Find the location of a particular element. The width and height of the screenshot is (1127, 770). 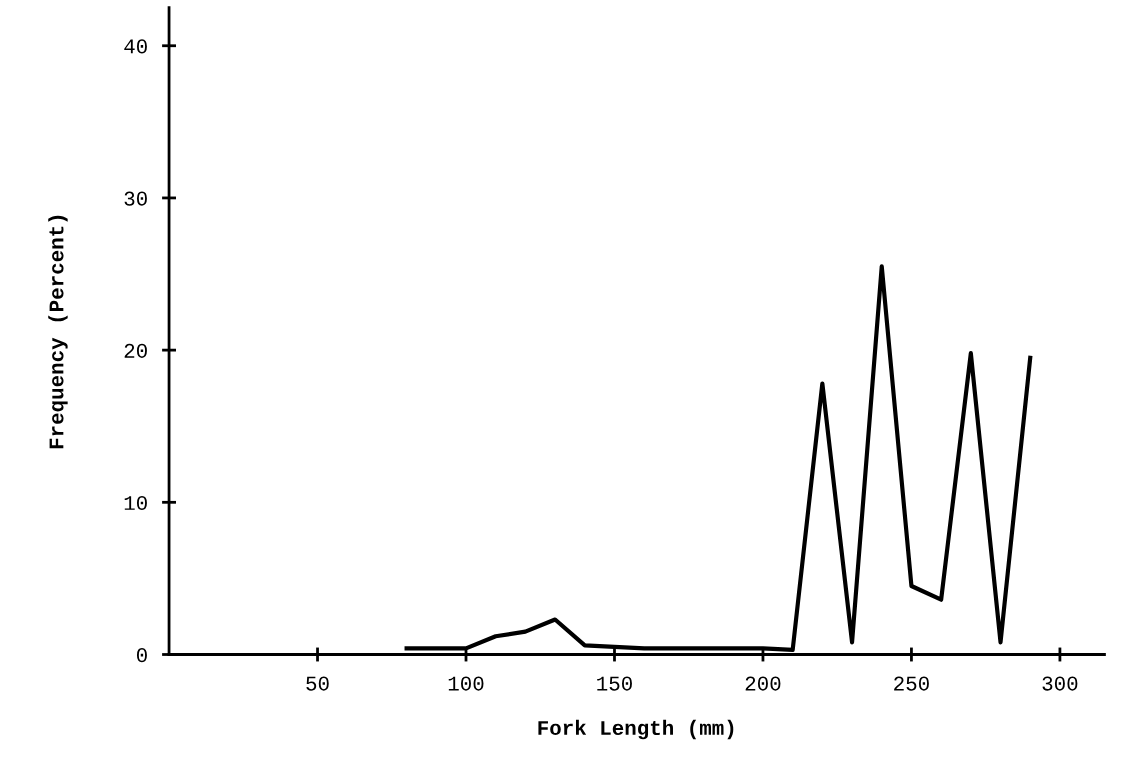

y-axis-title: Frequency (Percent) is located at coordinates (58, 332).